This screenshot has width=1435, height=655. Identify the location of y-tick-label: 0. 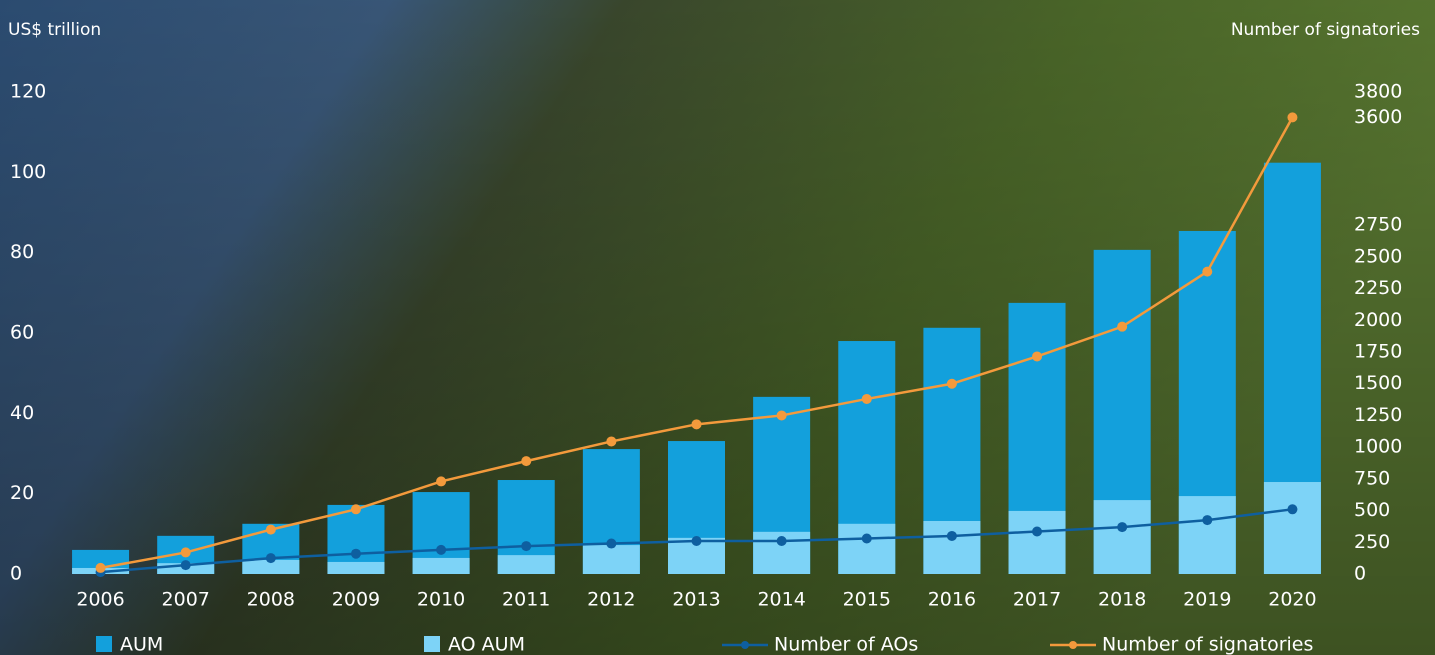
(16, 574).